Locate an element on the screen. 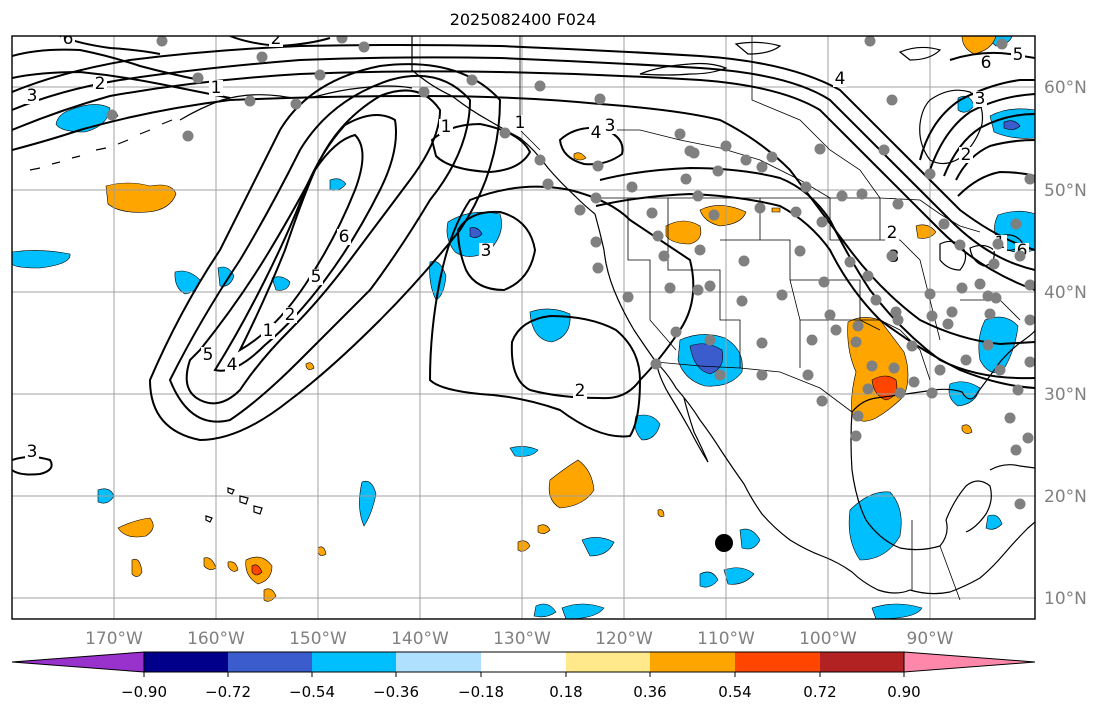 This screenshot has height=716, width=1105. lon-tick-label: 120°W is located at coordinates (624, 639).